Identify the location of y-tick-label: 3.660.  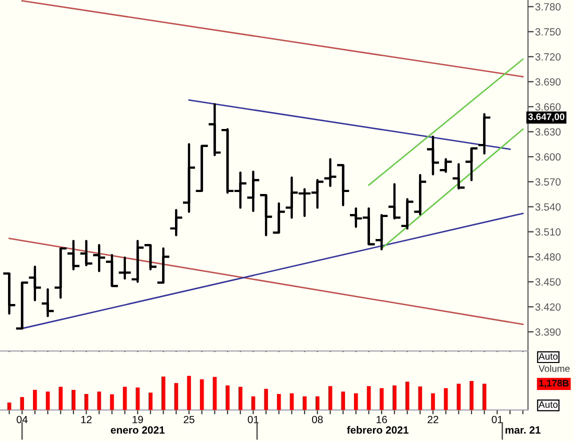
(548, 107).